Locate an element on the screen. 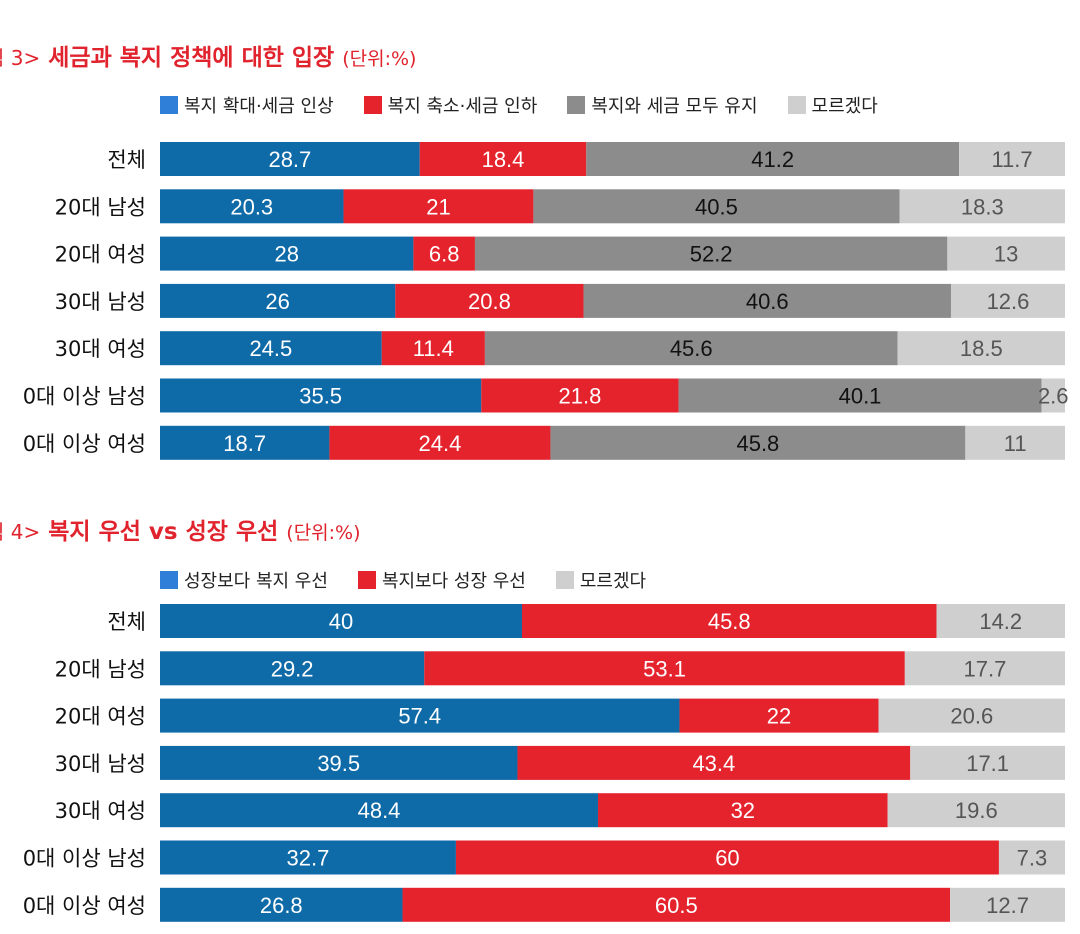 The height and width of the screenshot is (934, 1080). data-label: 32 is located at coordinates (743, 810).